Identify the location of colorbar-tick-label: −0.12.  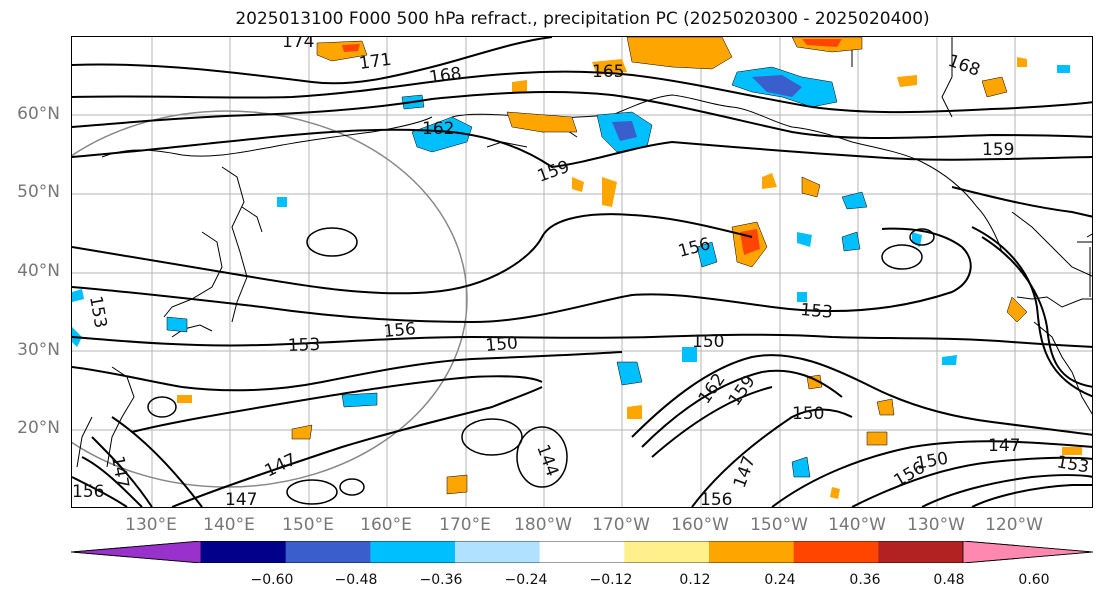
(611, 580).